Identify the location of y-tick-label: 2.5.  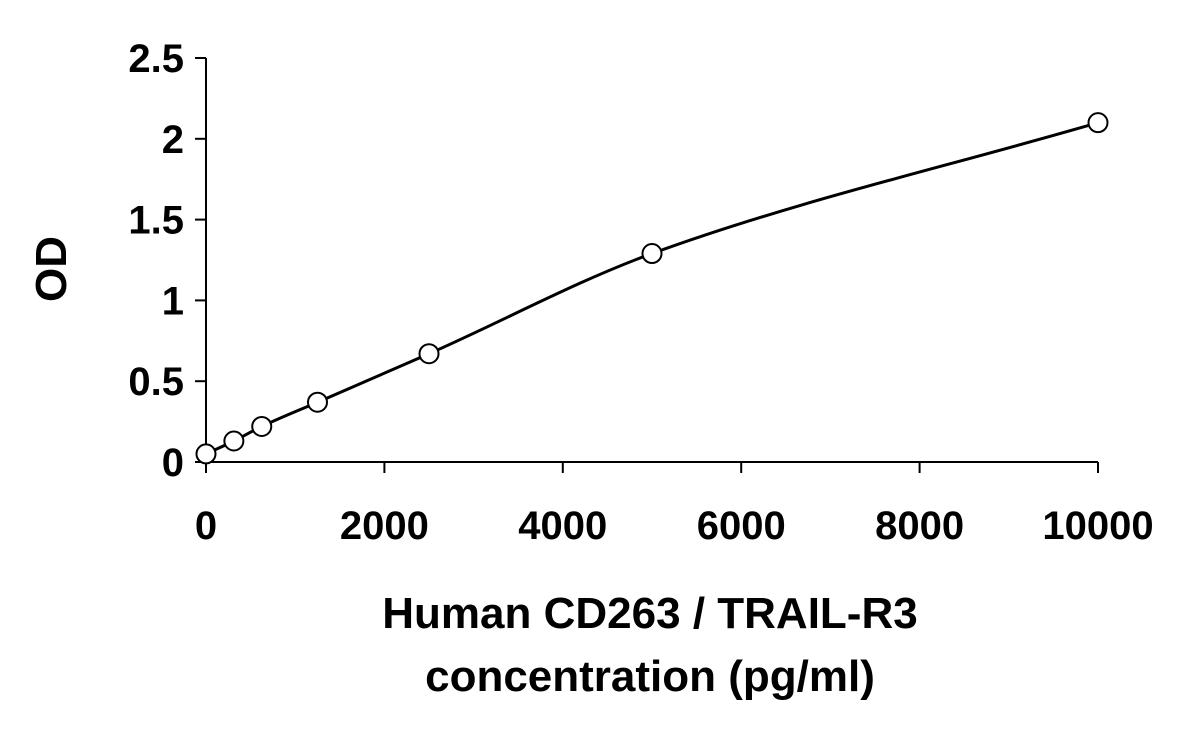
(156, 59).